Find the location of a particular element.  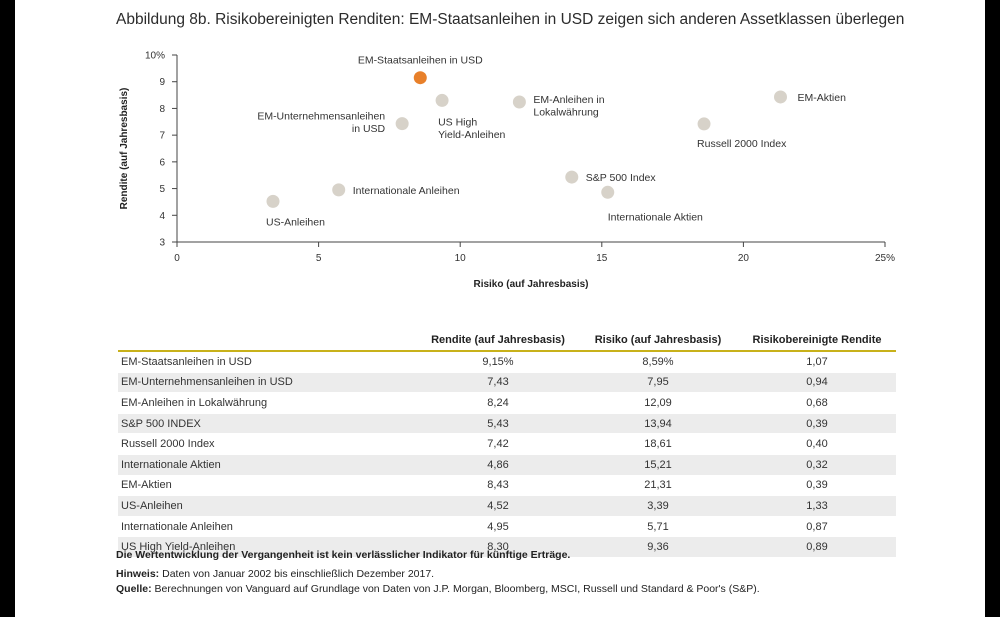

table-cell-value: 0,40 is located at coordinates (817, 444).